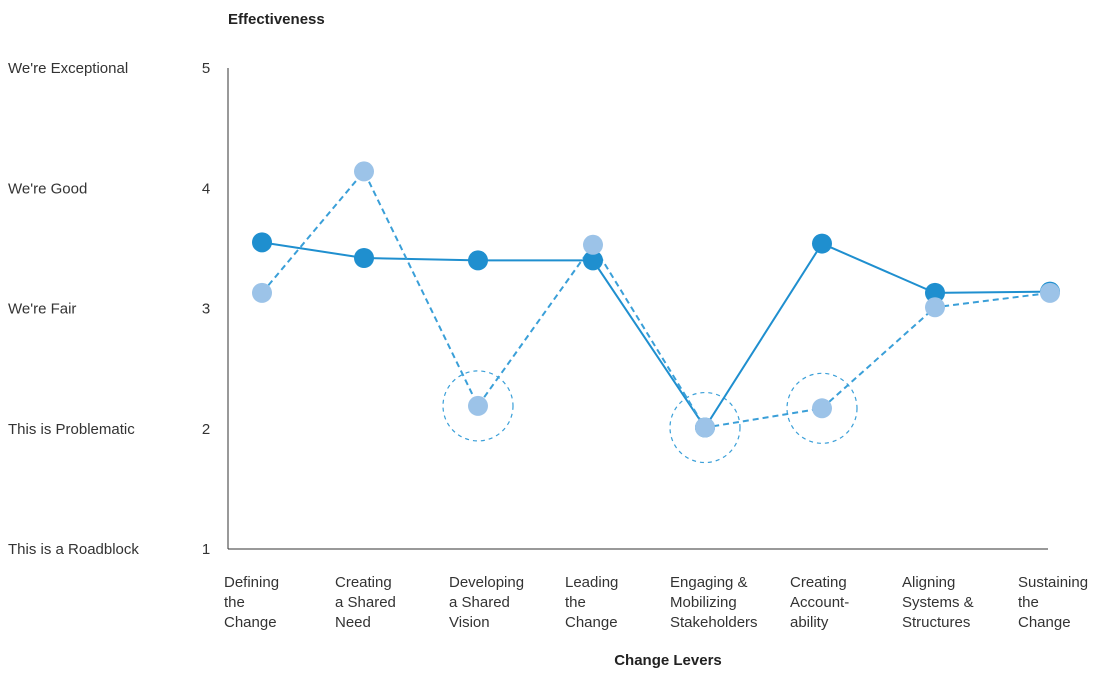 This screenshot has height=679, width=1109. I want to click on category-label: Engaging &, so click(709, 582).